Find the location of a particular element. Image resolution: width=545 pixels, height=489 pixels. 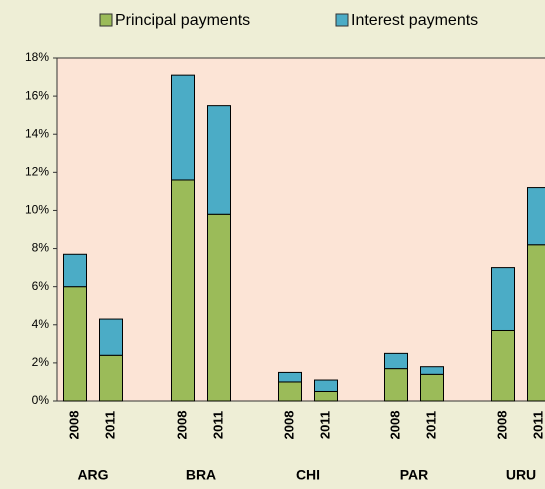

y-tick-label: 14% is located at coordinates (37, 133).